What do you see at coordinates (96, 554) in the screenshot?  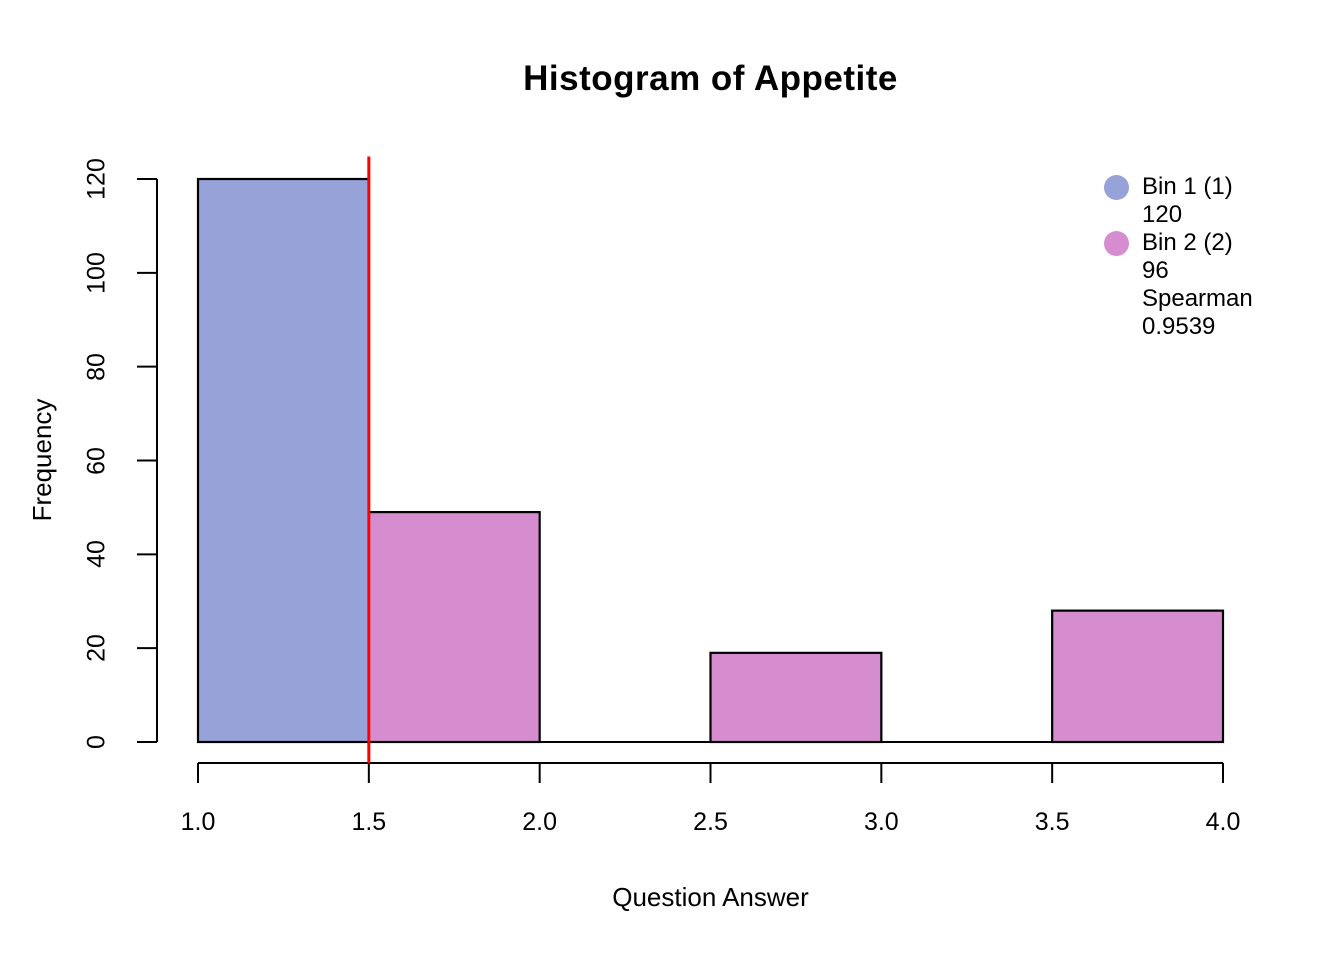 I see `y-tick-label: 40` at bounding box center [96, 554].